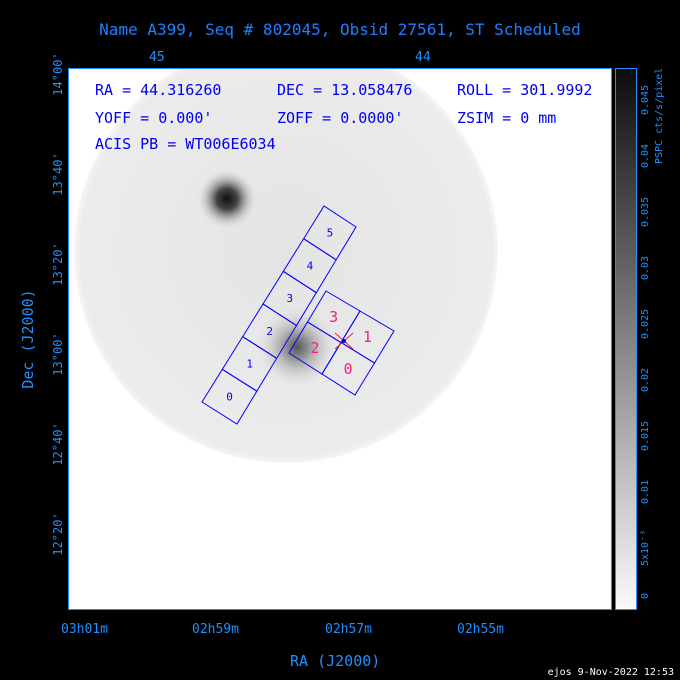  What do you see at coordinates (58, 174) in the screenshot?
I see `y-tick-label: 13°40'` at bounding box center [58, 174].